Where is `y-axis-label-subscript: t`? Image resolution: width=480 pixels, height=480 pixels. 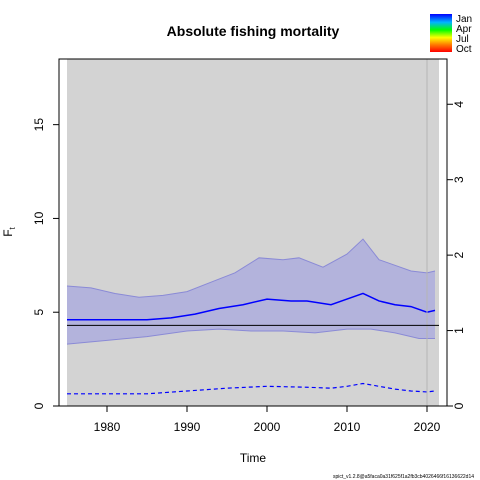
y-axis-label-subscript: t is located at coordinates (12, 227).